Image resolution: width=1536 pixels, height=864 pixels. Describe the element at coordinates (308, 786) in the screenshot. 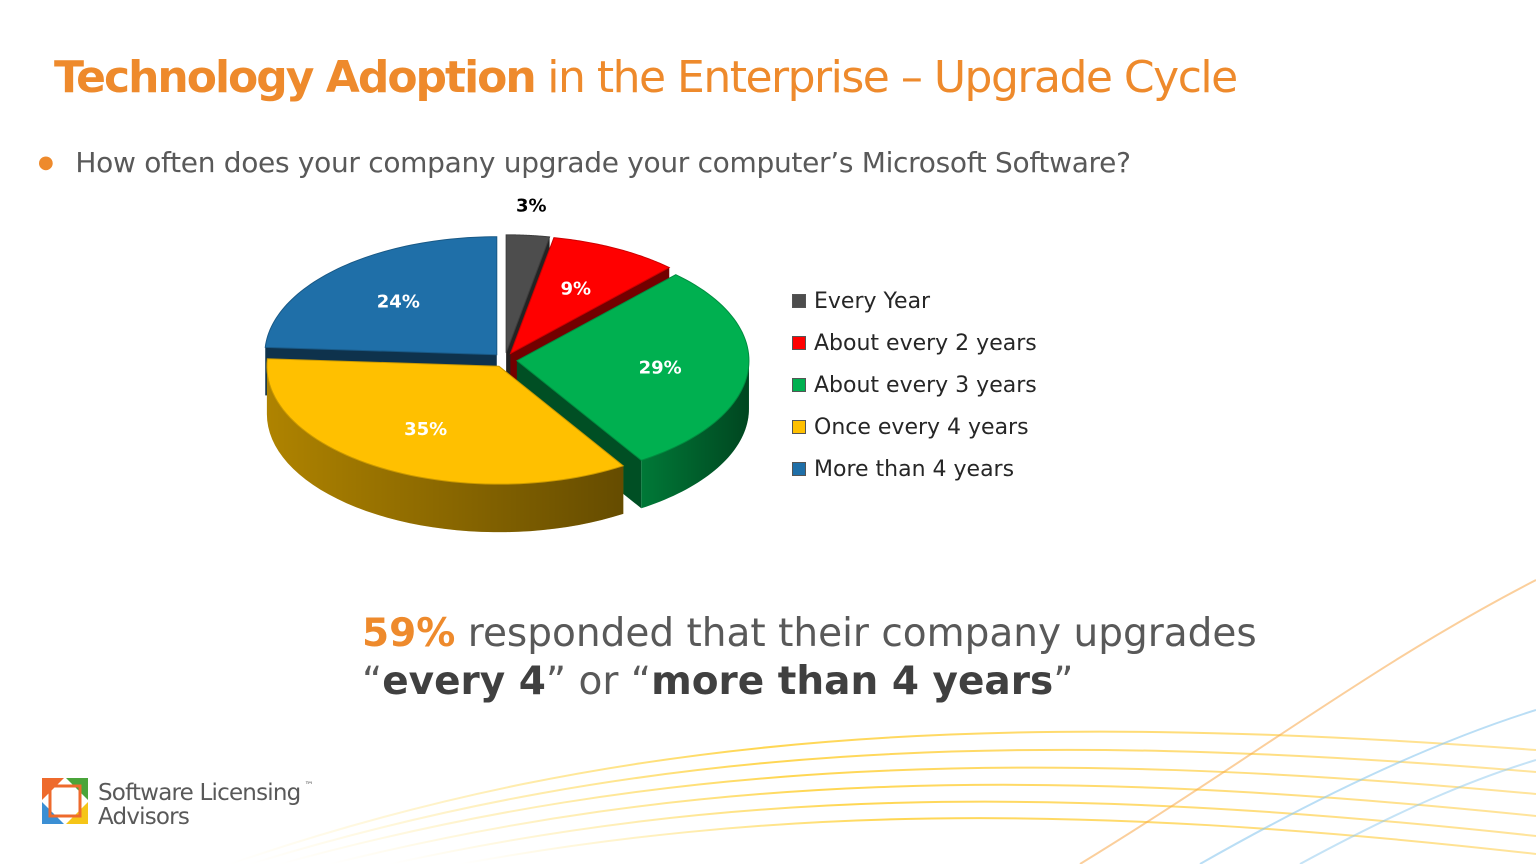

I see `trademark-mark: ™` at that location.